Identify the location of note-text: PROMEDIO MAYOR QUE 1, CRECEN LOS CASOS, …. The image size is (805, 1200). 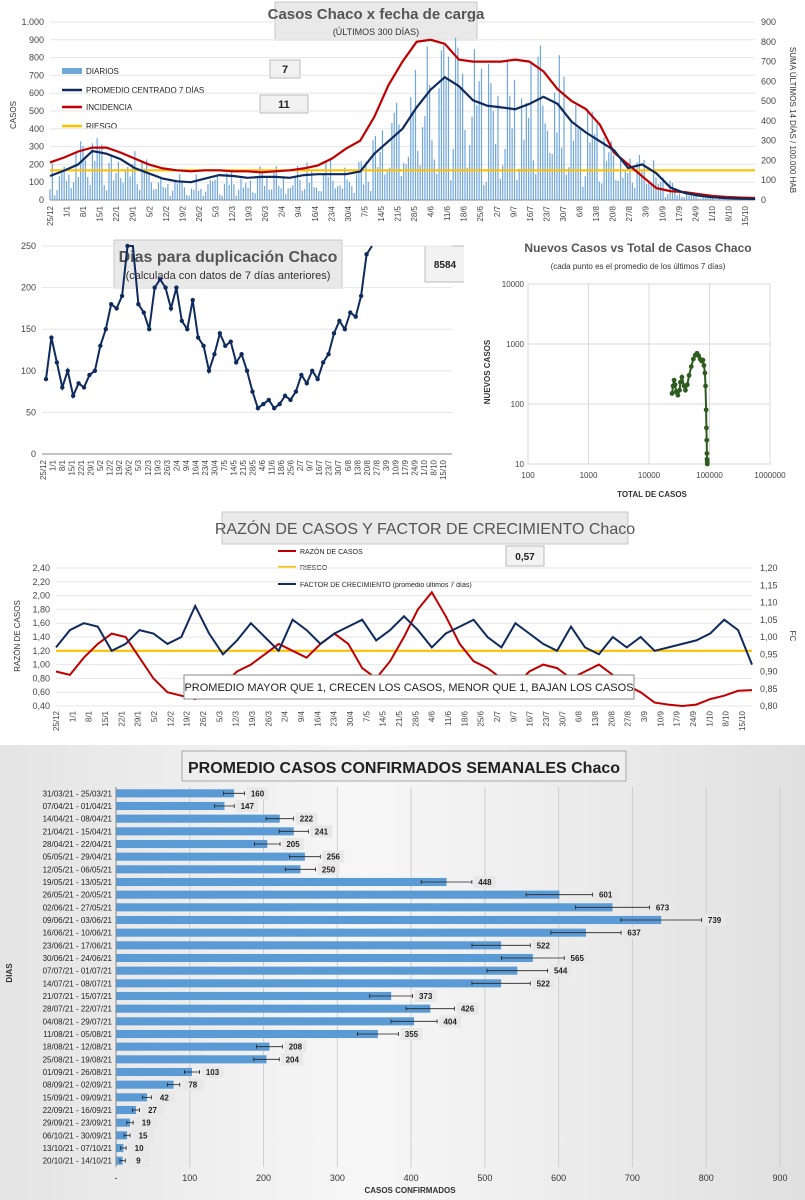
(408, 688).